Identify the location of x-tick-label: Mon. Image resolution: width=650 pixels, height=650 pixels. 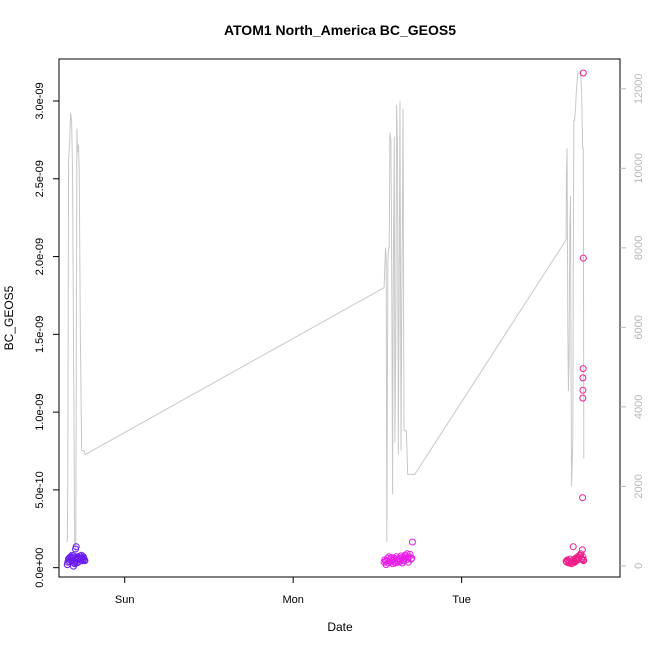
(292, 600).